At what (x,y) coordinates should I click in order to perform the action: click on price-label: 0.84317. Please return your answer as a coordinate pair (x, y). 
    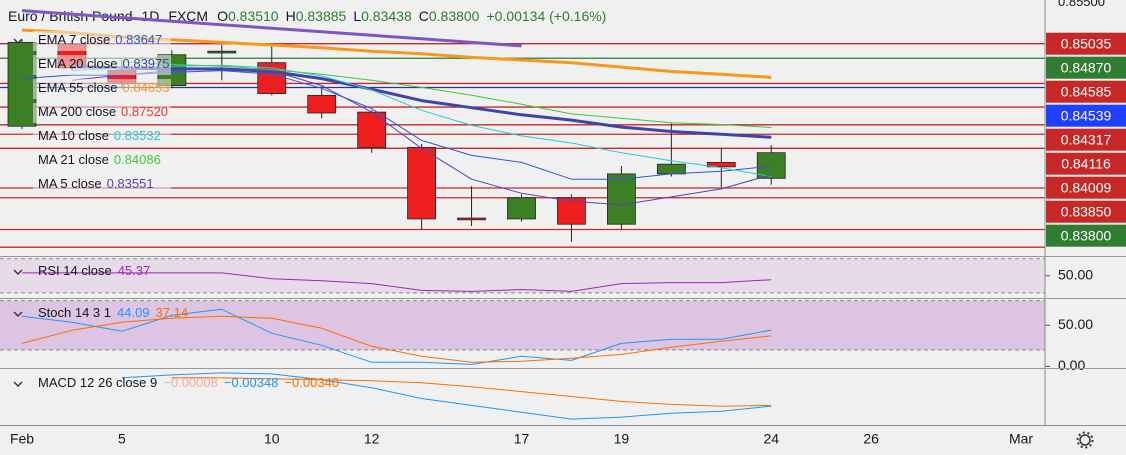
    Looking at the image, I should click on (1086, 139).